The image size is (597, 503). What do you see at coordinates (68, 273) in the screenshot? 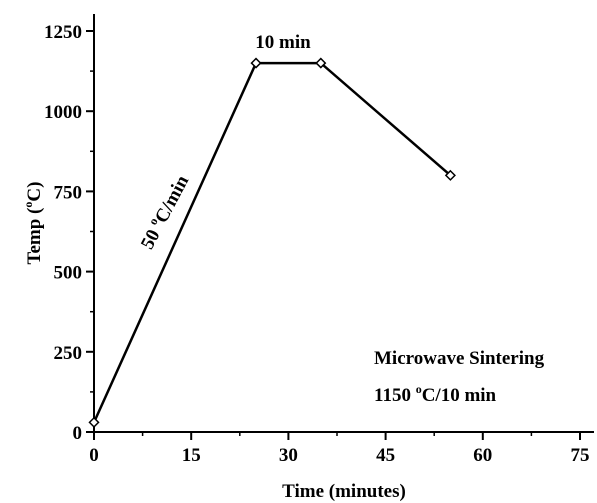
I see `y-tick-label: 500` at bounding box center [68, 273].